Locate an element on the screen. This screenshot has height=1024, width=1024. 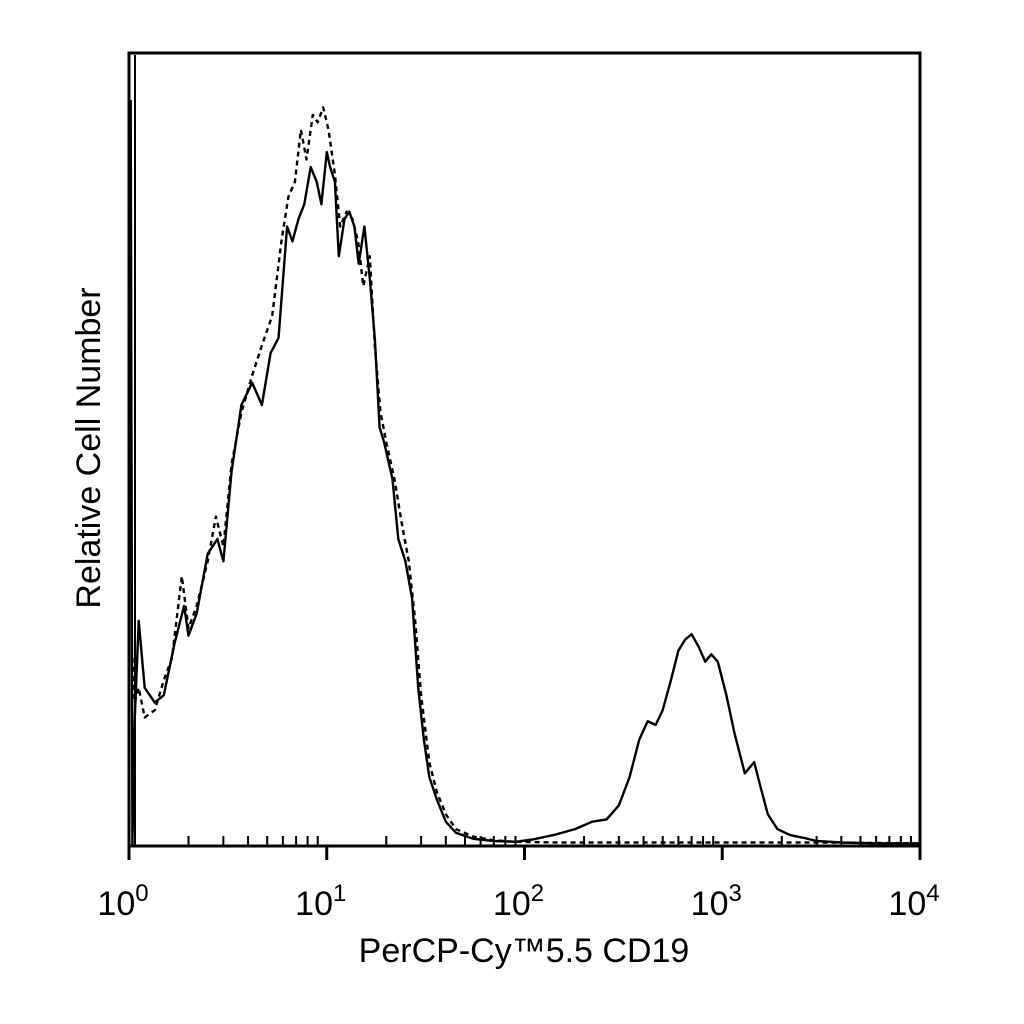
x-tick-label: 10³ is located at coordinates (716, 901).